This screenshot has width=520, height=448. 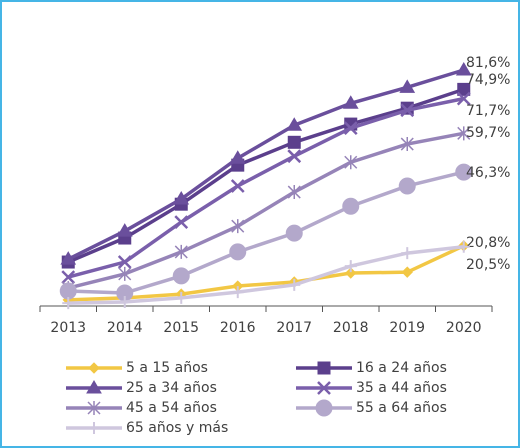 I want to click on data-label: 81,6%, so click(x=488, y=63).